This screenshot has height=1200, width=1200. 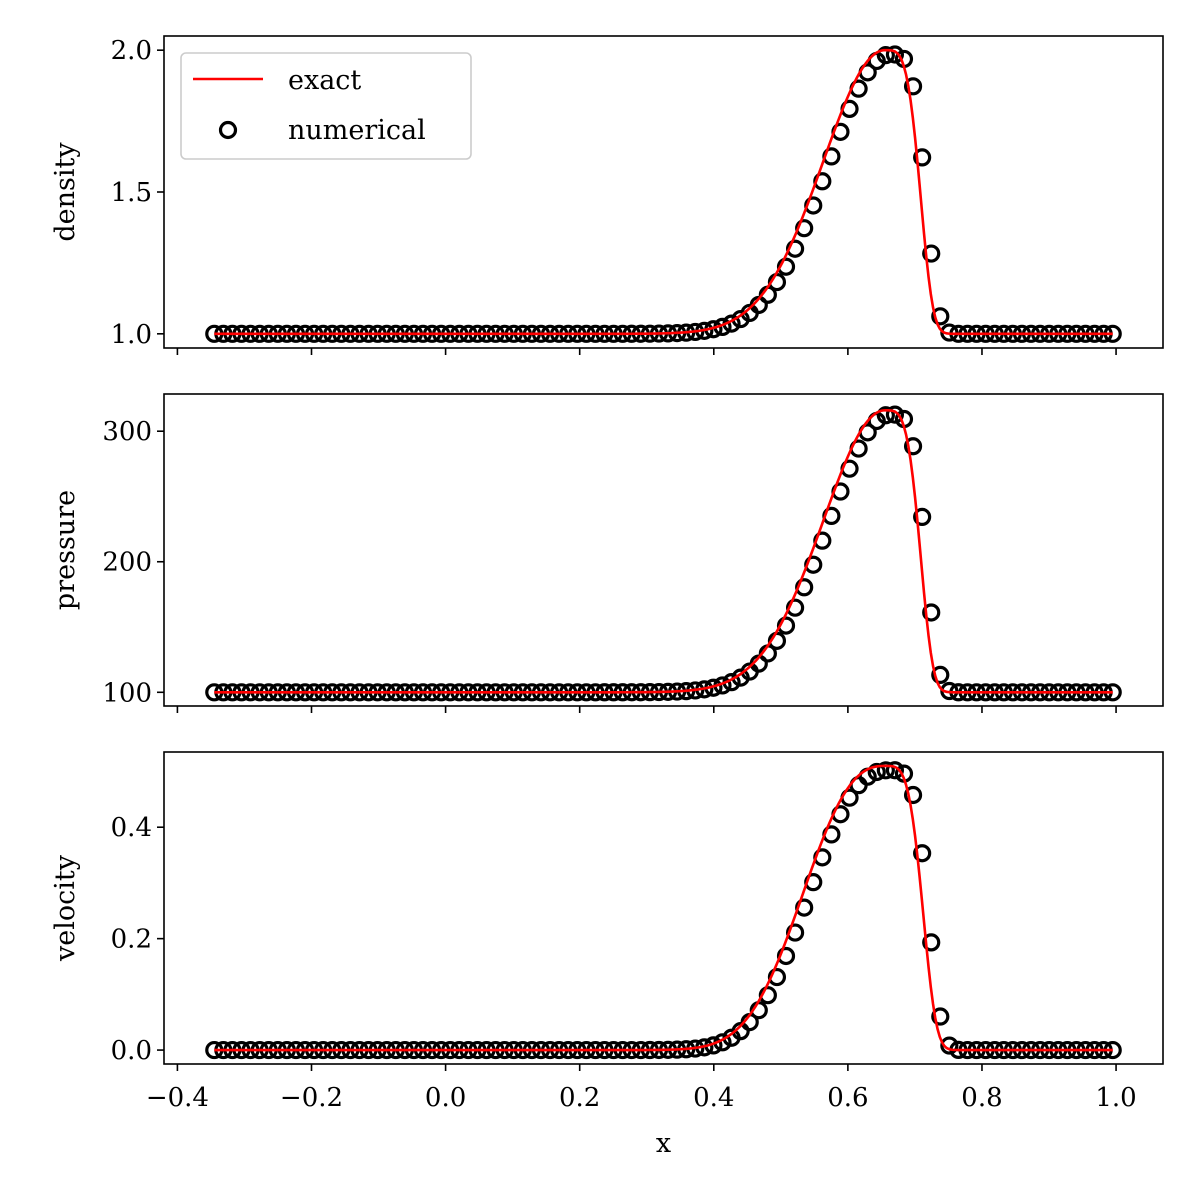 I want to click on y-tick-label: 200, so click(x=127, y=563).